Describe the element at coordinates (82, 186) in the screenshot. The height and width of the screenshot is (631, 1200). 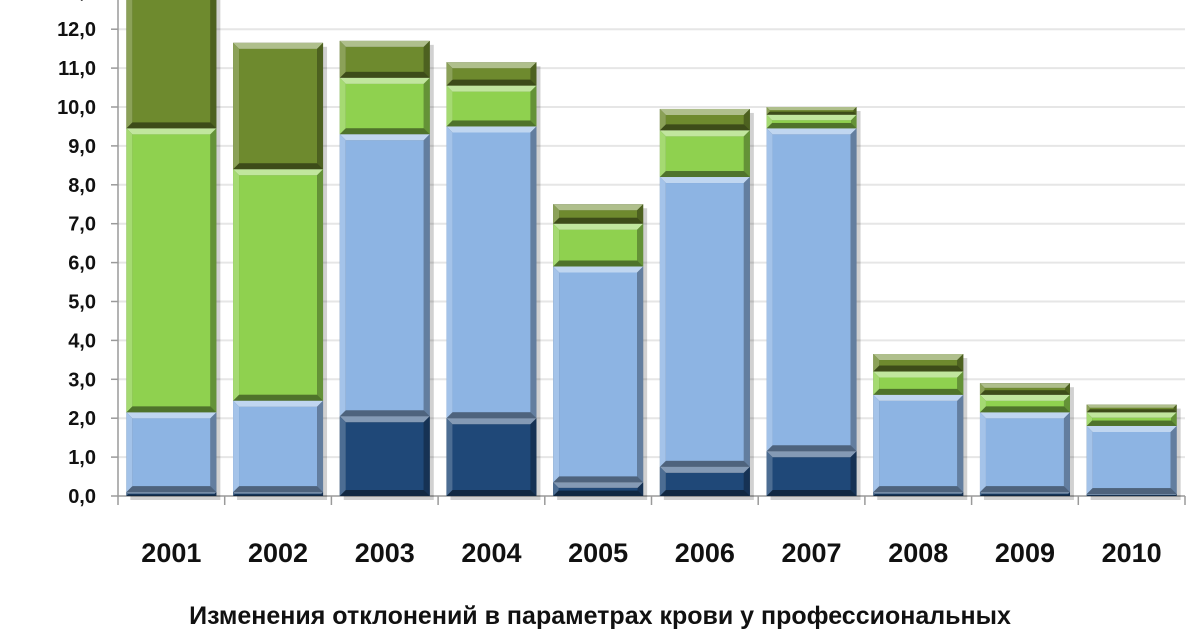
I see `y-tick-label: 8,0` at that location.